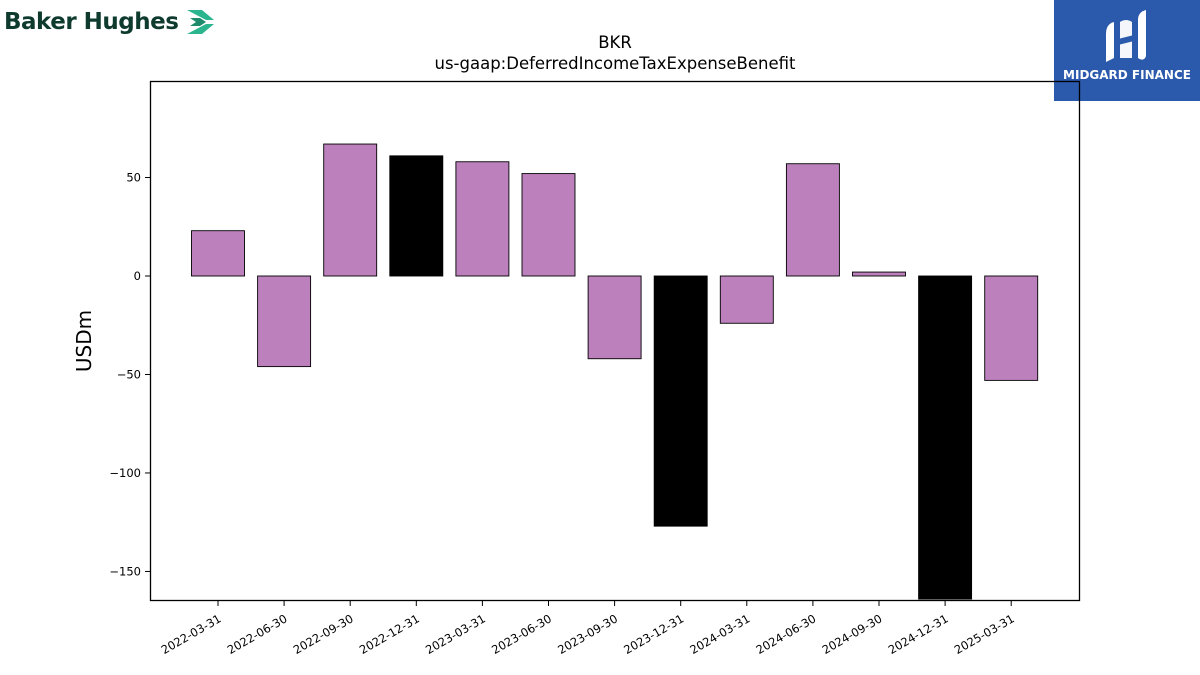 The width and height of the screenshot is (1200, 675). What do you see at coordinates (786, 634) in the screenshot?
I see `x-tick-label: 2024-06-30` at bounding box center [786, 634].